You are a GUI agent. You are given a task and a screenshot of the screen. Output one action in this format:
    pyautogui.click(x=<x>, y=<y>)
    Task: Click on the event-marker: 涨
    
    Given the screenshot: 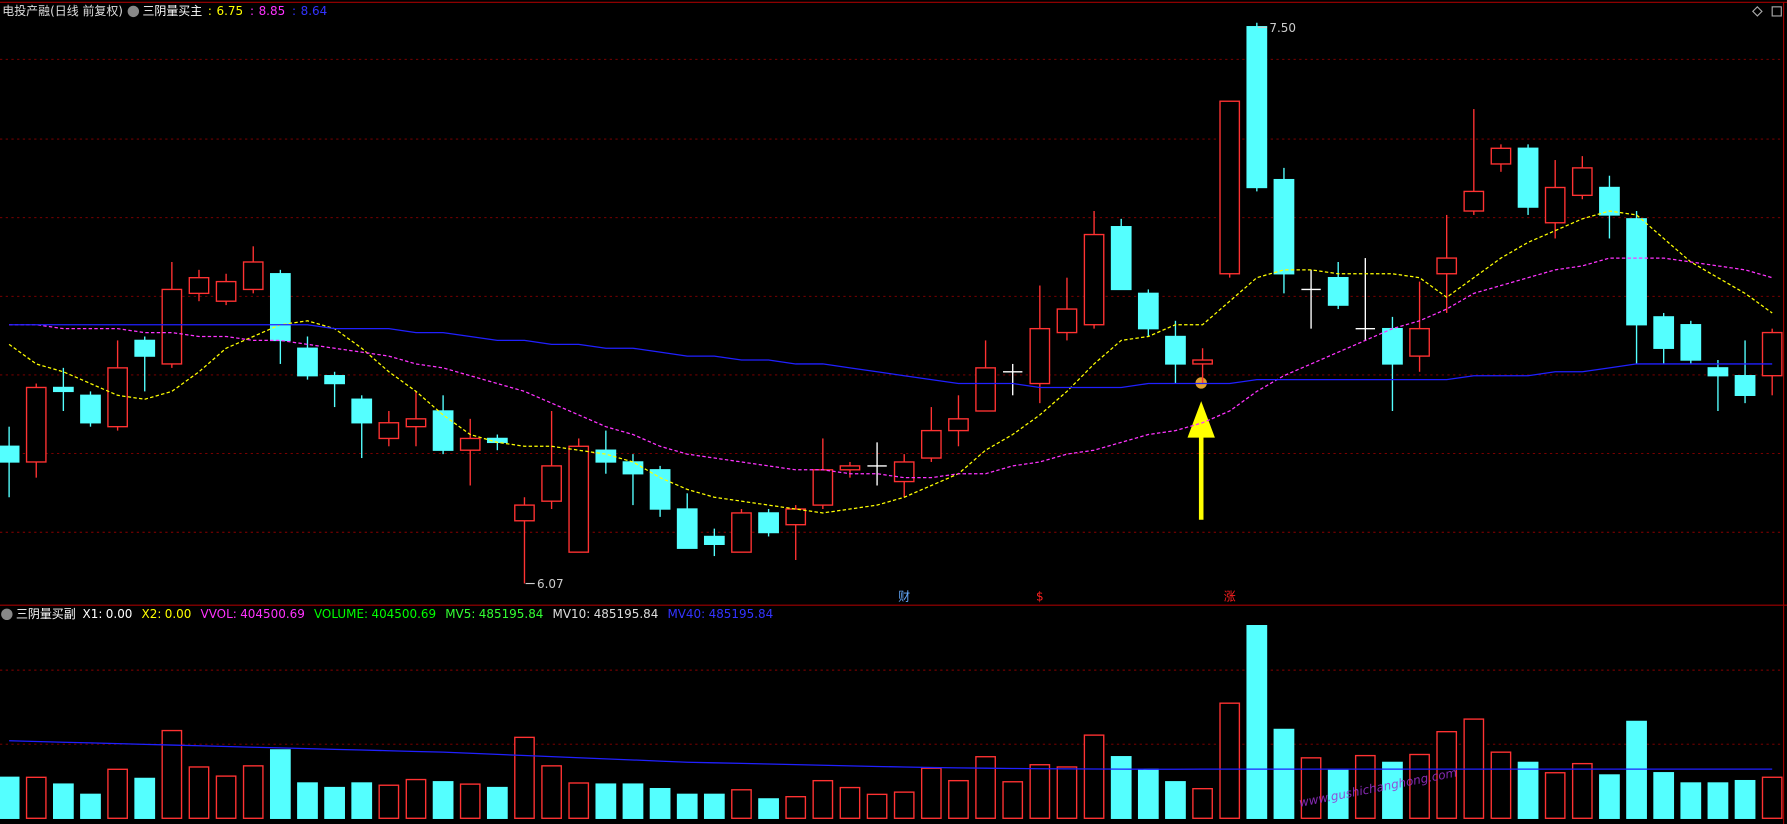 What is the action you would take?
    pyautogui.click(x=1230, y=596)
    